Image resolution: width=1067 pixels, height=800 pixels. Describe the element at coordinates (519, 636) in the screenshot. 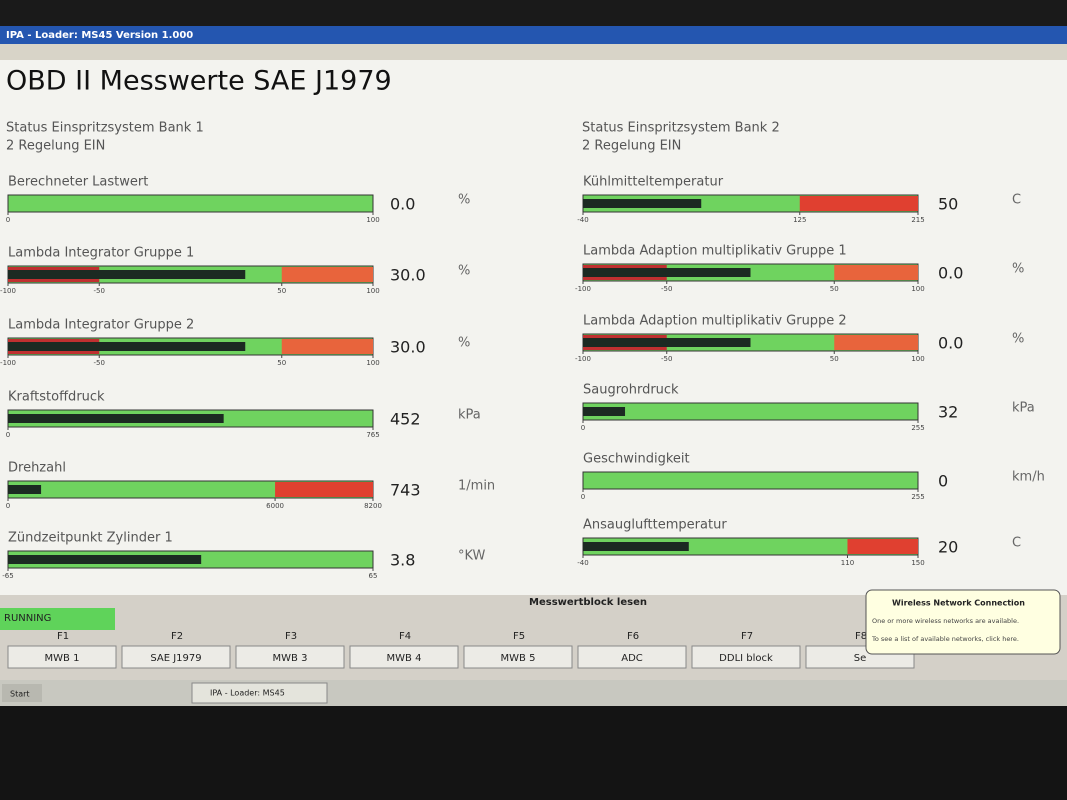

I see `key-label: F5` at that location.